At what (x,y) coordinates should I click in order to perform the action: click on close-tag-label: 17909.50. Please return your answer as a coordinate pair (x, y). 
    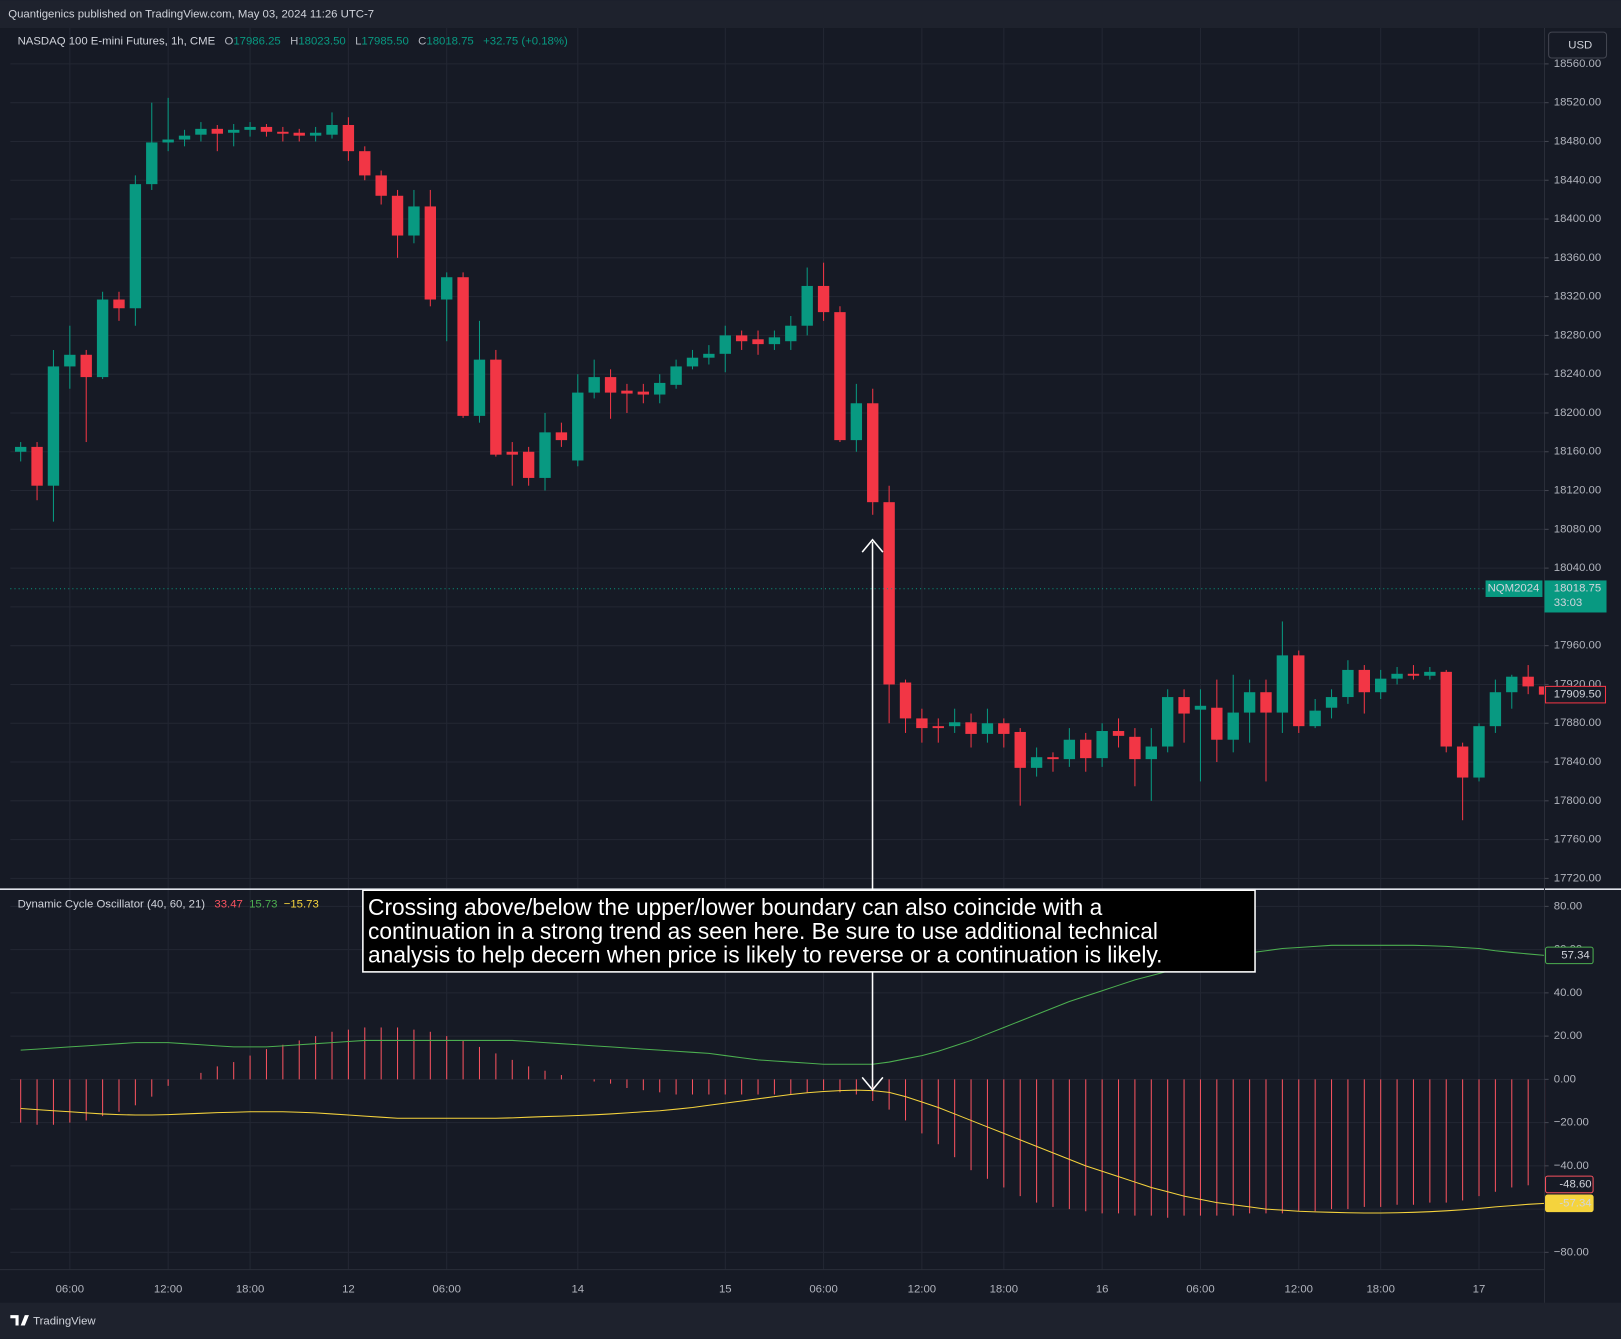
    Looking at the image, I should click on (1577, 695).